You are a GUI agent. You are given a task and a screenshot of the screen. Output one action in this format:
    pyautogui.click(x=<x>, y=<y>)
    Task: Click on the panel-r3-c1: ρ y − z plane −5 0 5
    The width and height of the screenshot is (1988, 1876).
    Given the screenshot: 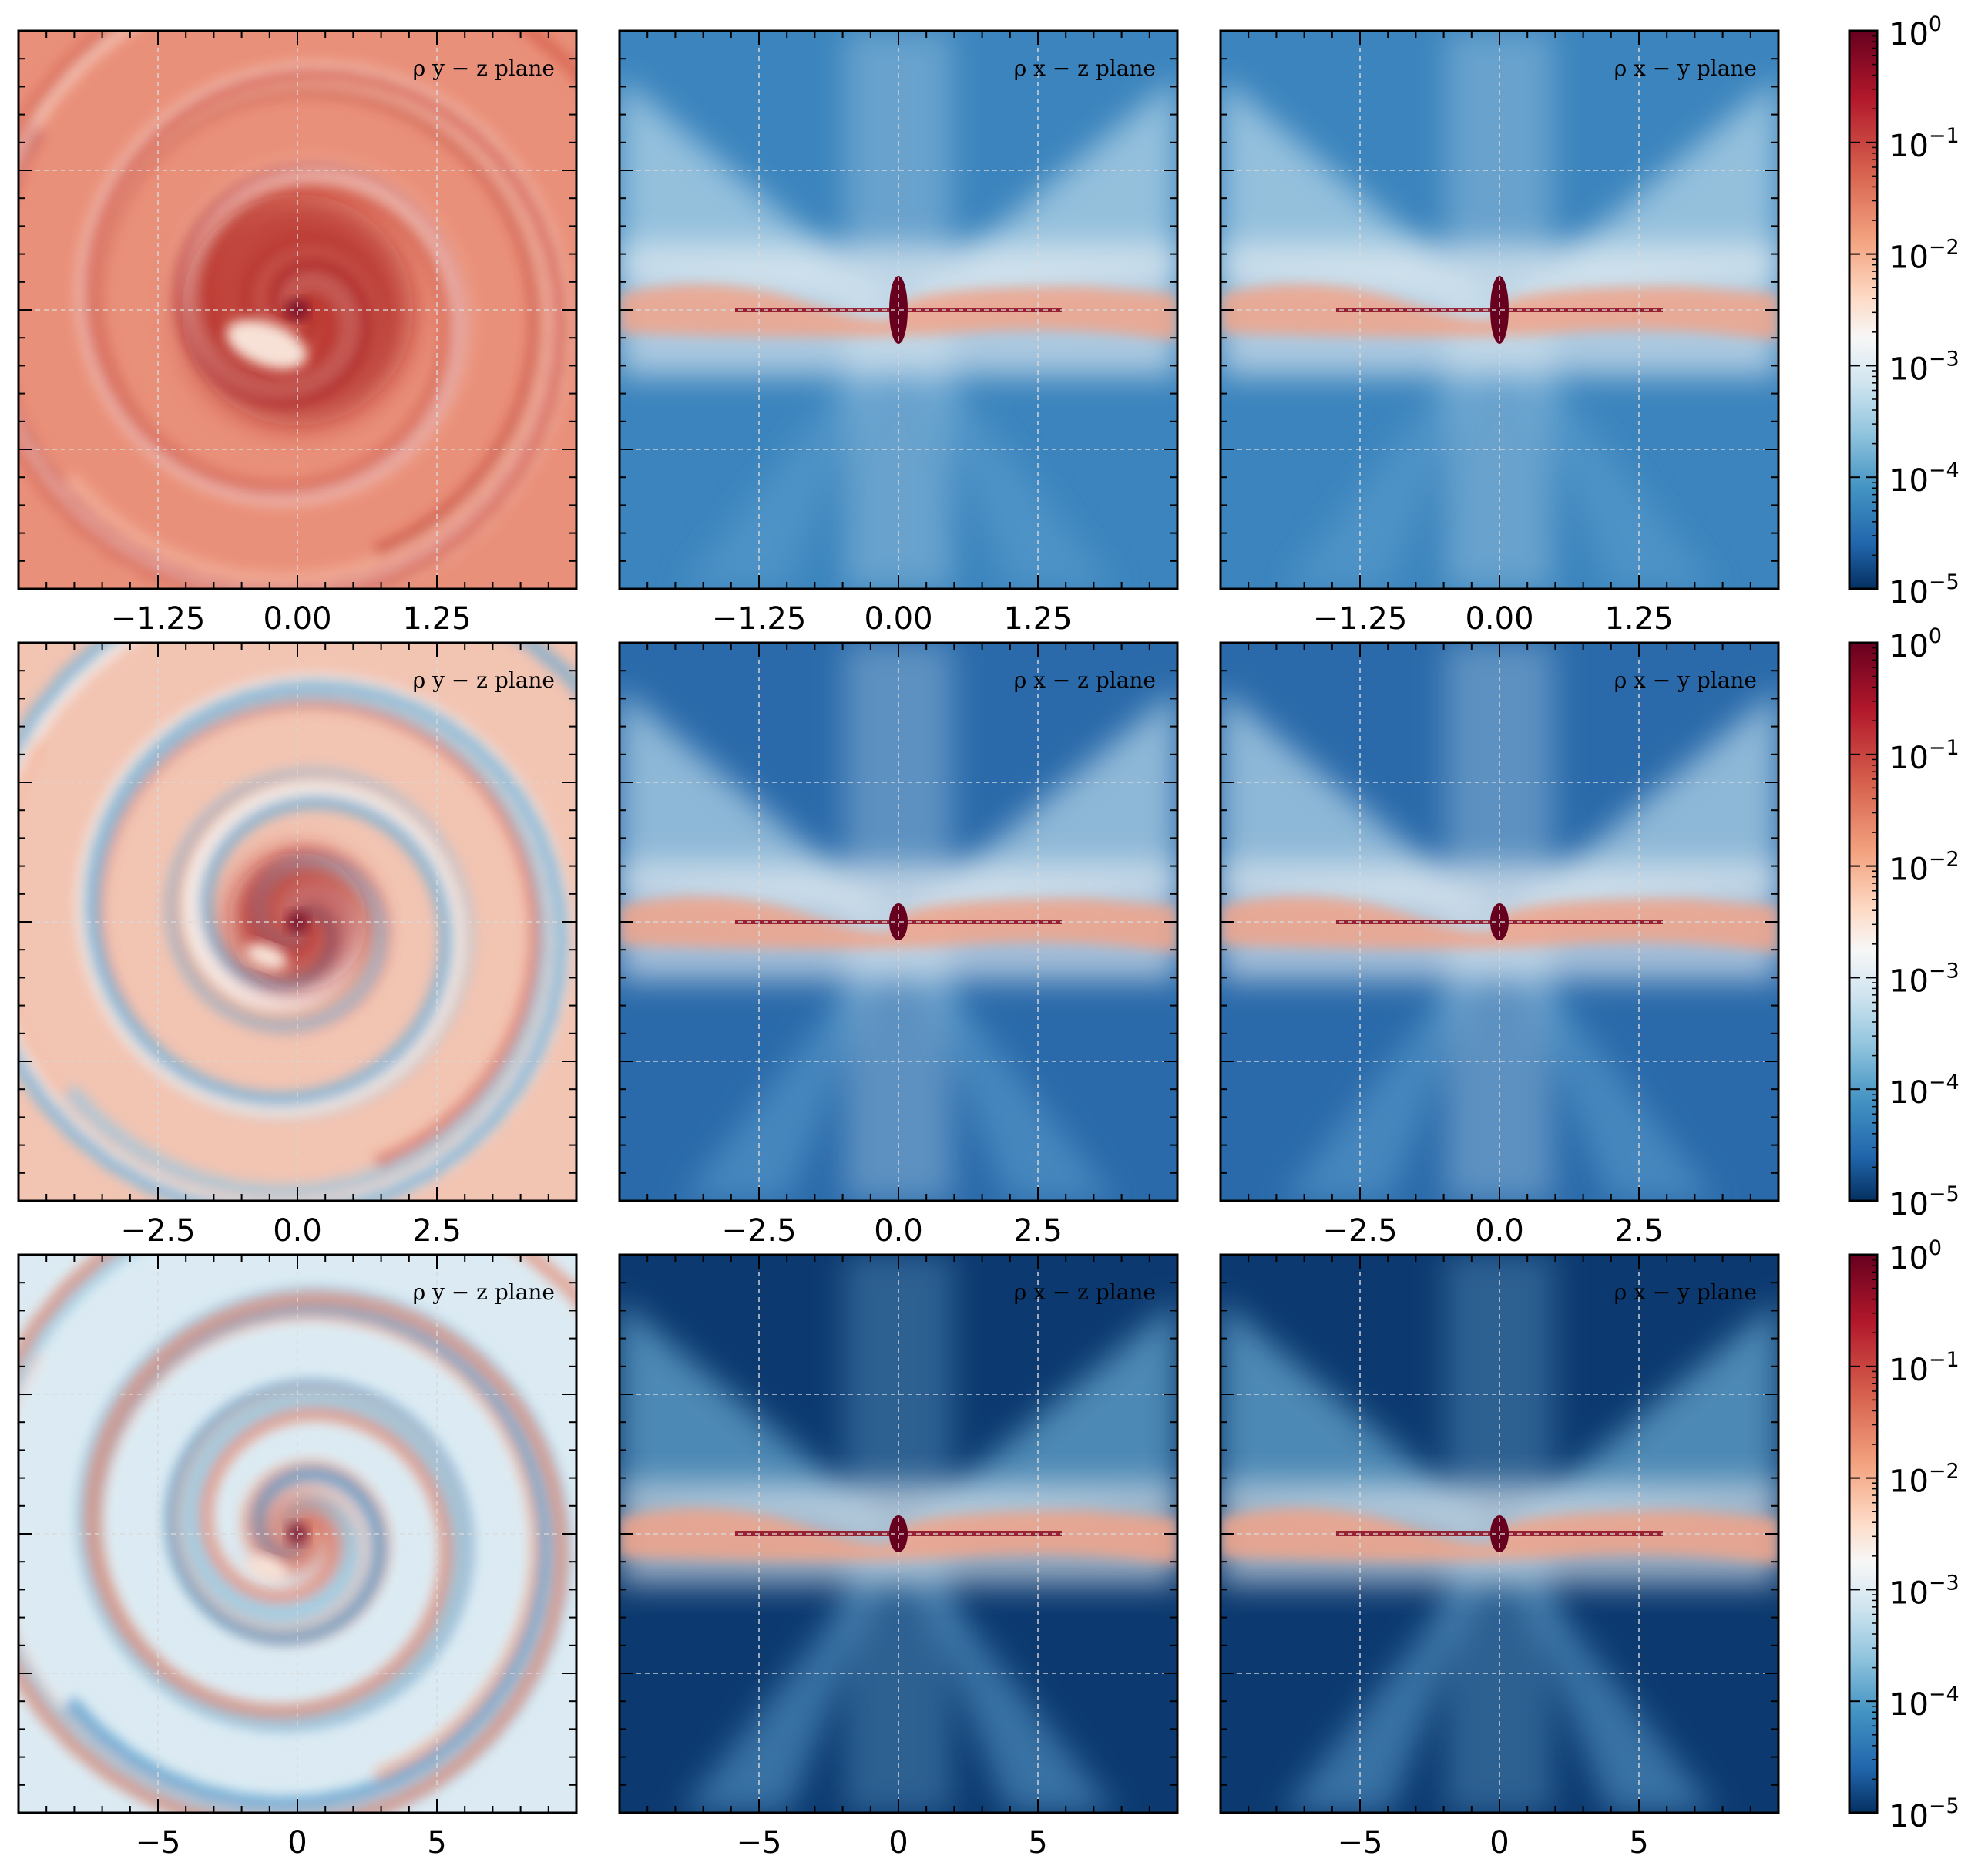 What is the action you would take?
    pyautogui.click(x=297, y=1557)
    